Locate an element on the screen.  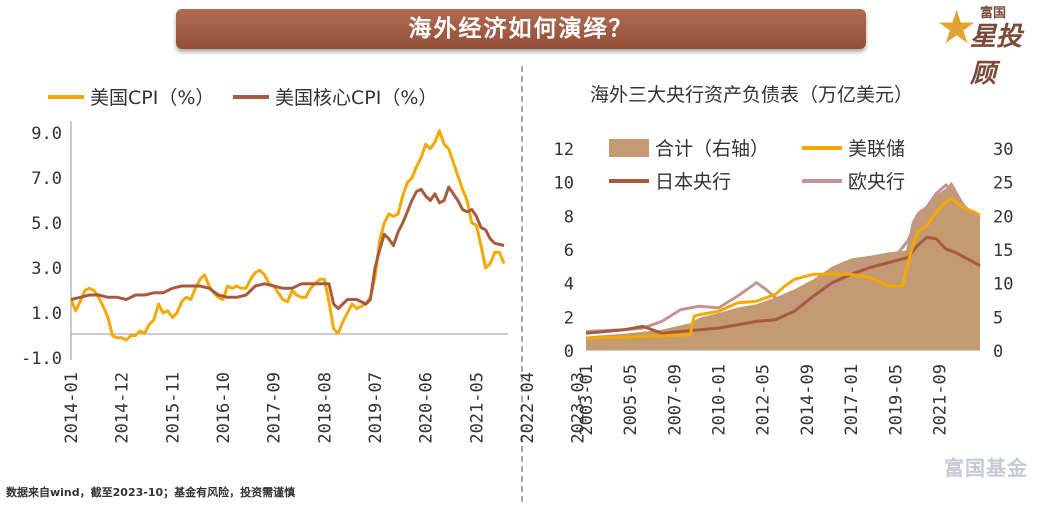
chart-divider is located at coordinates (522, 284).